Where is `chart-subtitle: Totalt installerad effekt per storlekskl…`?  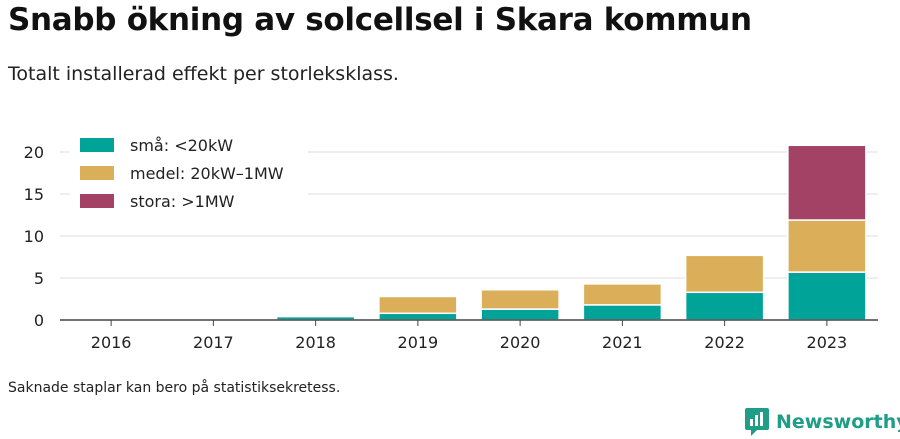
chart-subtitle: Totalt installerad effekt per storlekskl… is located at coordinates (203, 74).